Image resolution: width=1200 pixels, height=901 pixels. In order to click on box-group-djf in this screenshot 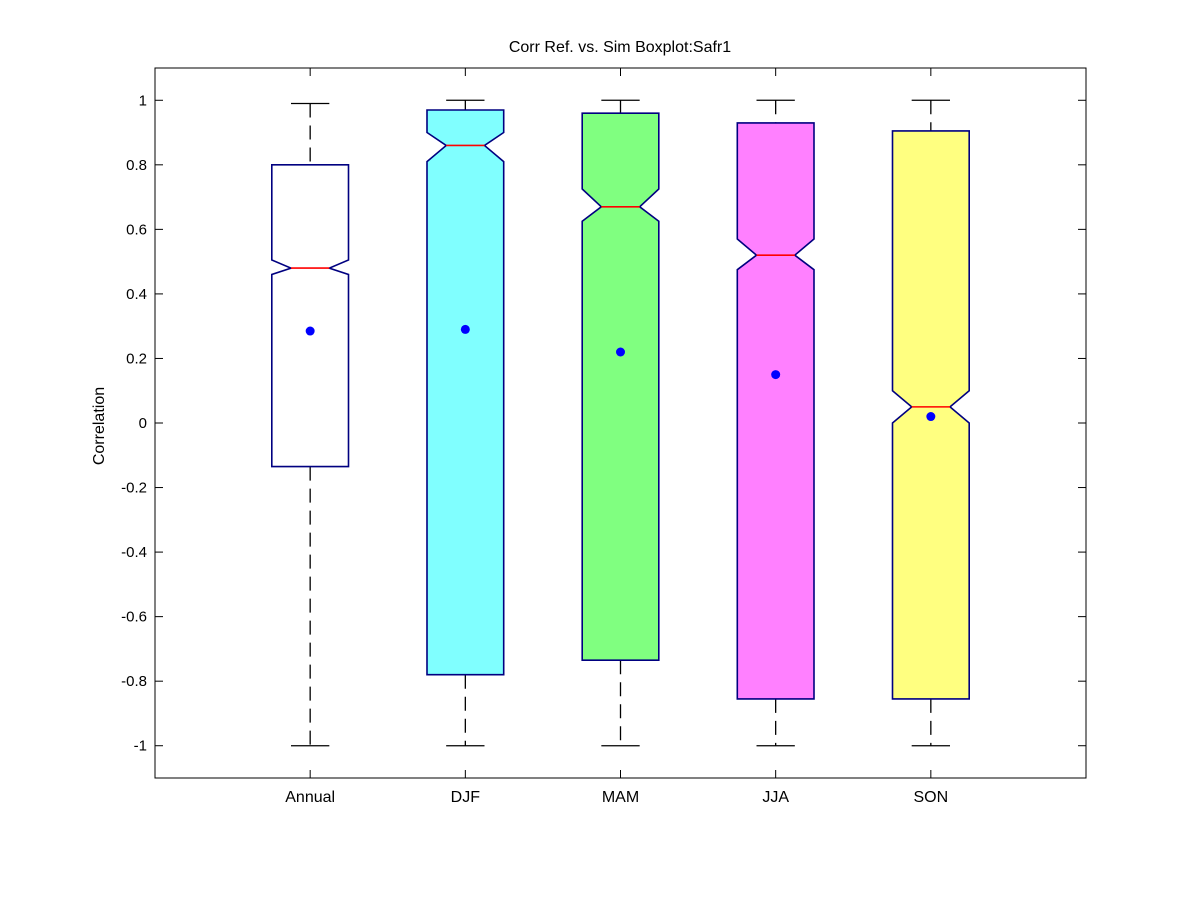, I will do `click(465, 423)`.